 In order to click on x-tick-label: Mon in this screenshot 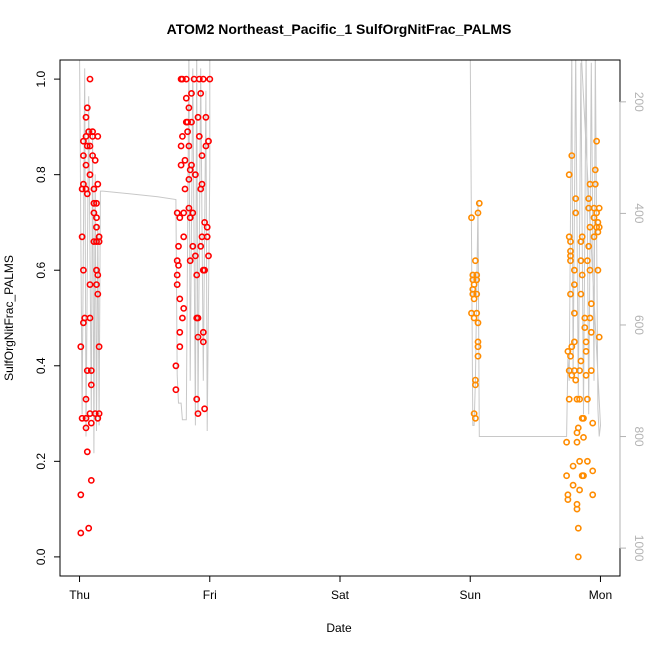, I will do `click(600, 595)`.